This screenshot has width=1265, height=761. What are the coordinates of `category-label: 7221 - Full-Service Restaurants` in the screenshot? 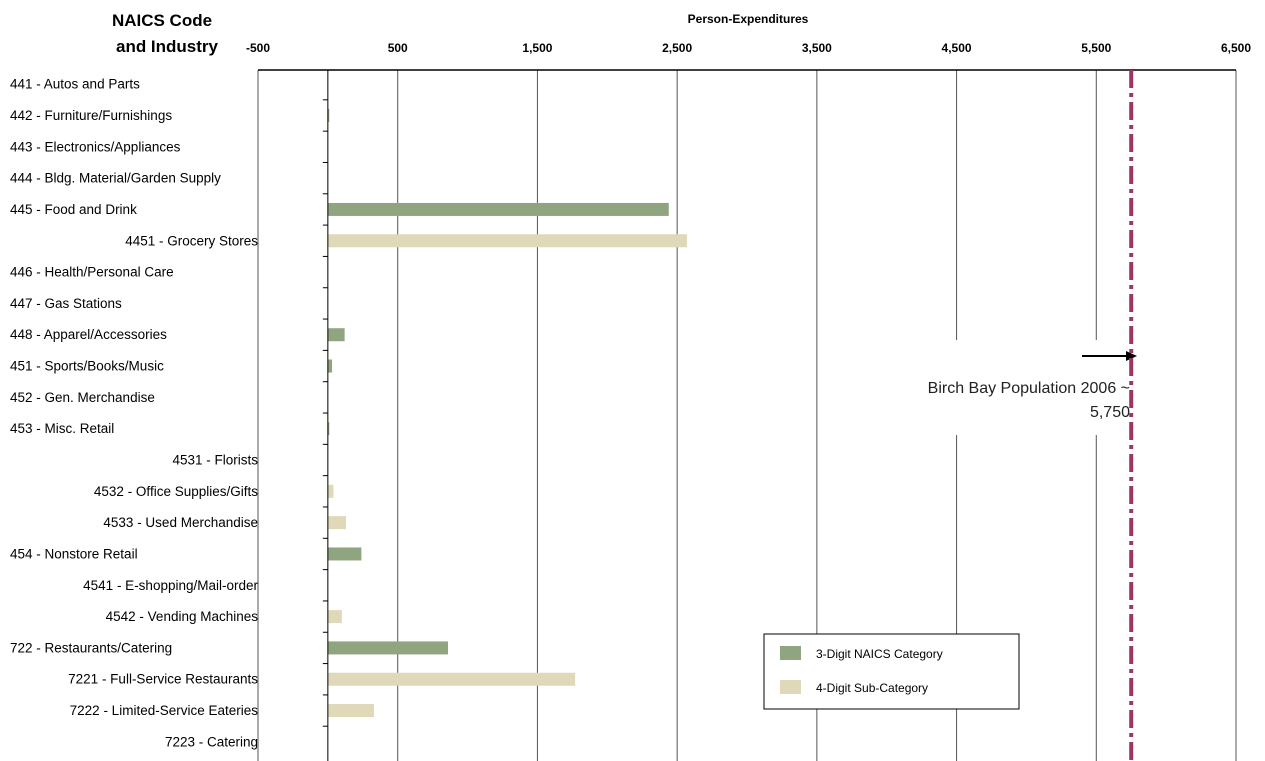 It's located at (163, 679).